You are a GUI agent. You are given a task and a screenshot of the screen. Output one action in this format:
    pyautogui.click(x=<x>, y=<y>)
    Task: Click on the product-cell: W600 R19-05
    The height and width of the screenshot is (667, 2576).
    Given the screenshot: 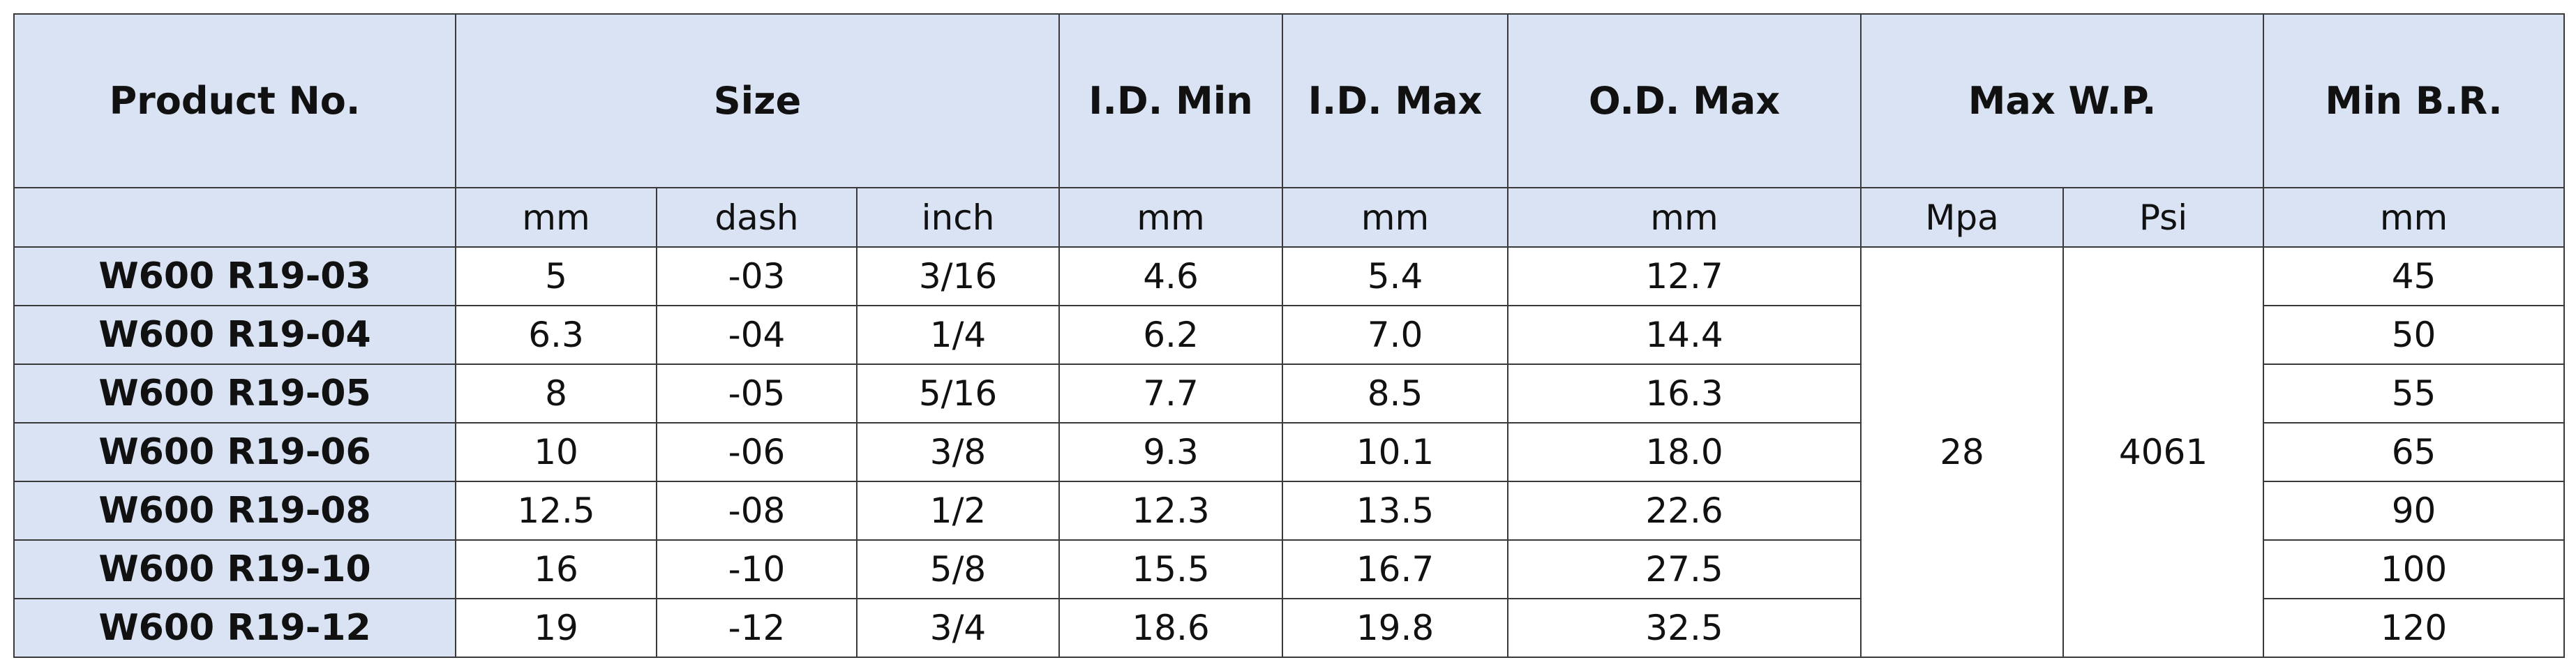 What is the action you would take?
    pyautogui.click(x=234, y=394)
    